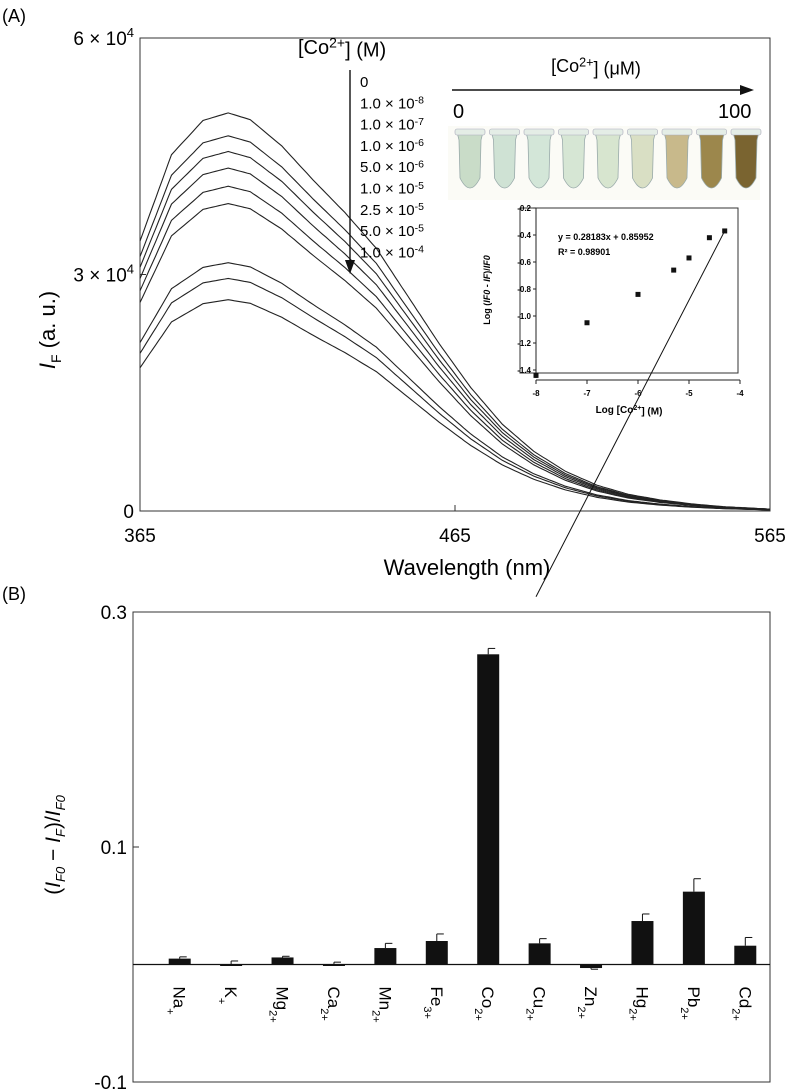 The height and width of the screenshot is (1090, 790). I want to click on concentration-label: 5.0 × 10⁻⁵, so click(392, 231).